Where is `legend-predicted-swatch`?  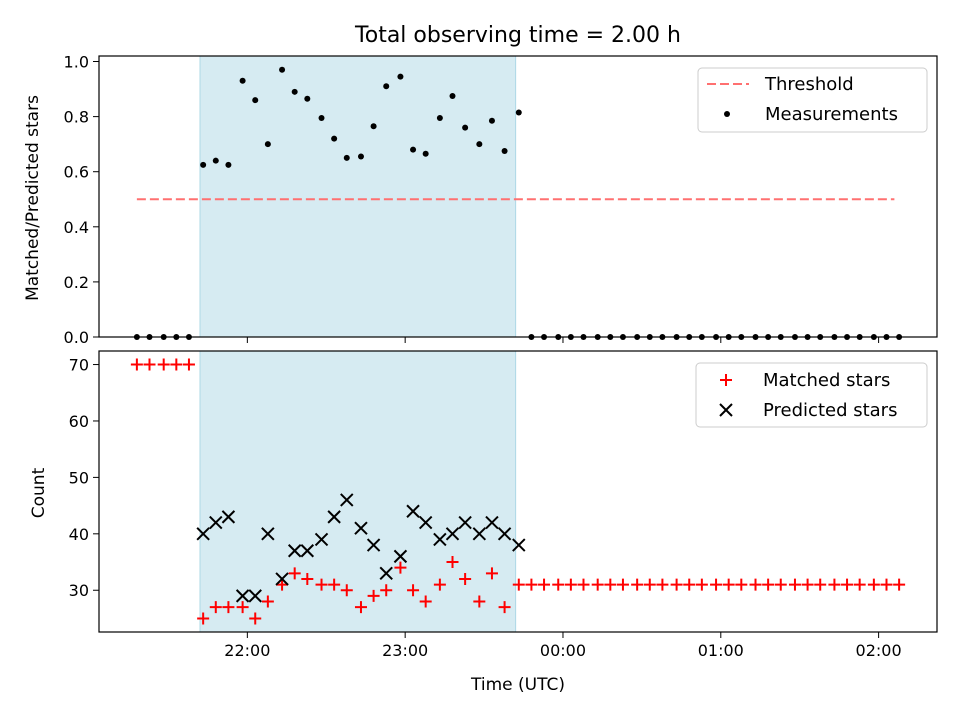 legend-predicted-swatch is located at coordinates (726, 410).